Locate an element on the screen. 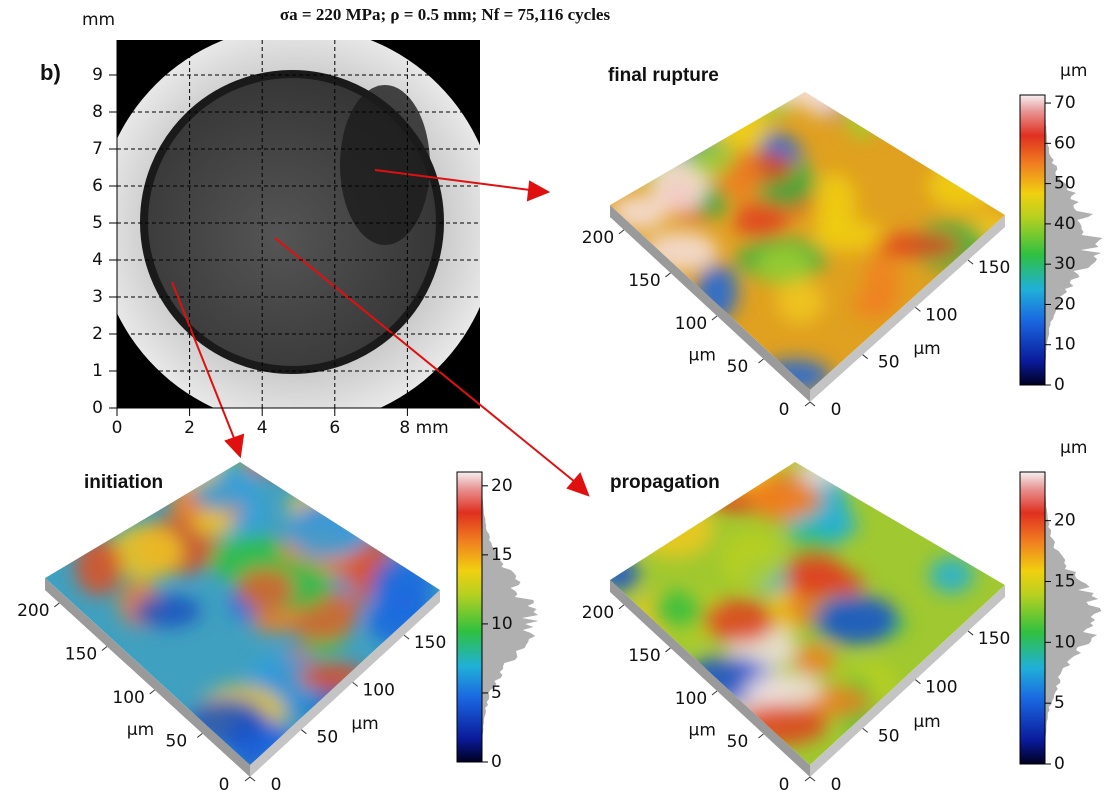  colorbar-tick-label: 30 is located at coordinates (1065, 264).